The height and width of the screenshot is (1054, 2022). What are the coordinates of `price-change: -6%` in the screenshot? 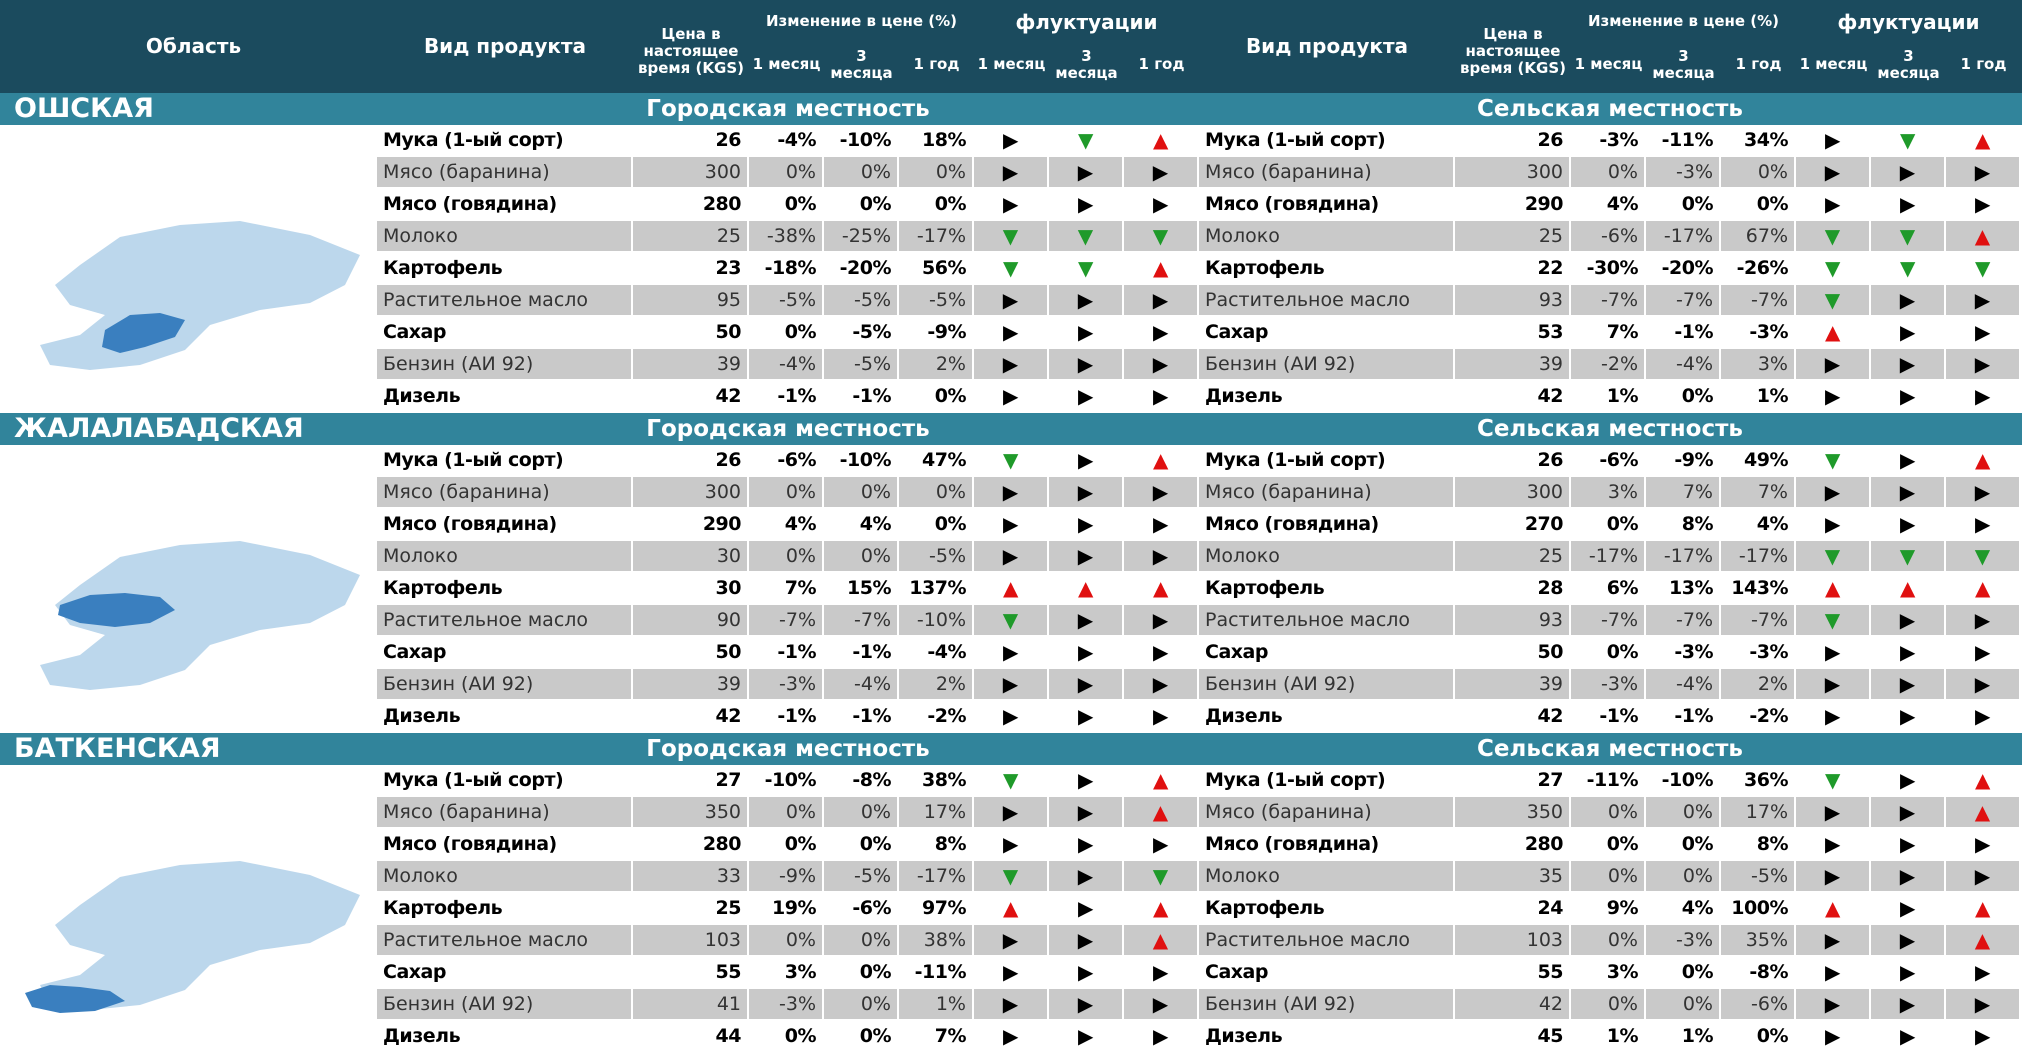 It's located at (1758, 1005).